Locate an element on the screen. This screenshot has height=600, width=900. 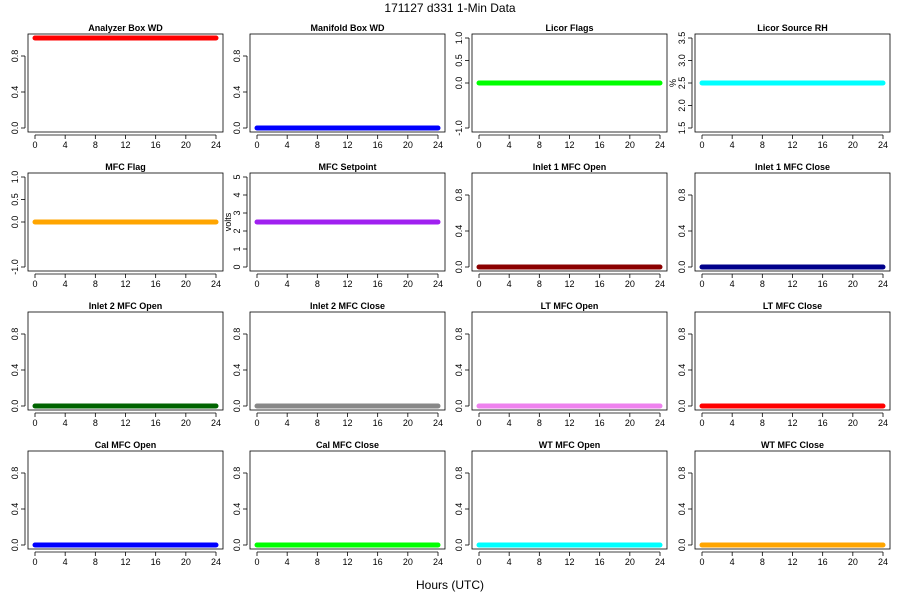
panel-title: Inlet 1 MFC Open is located at coordinates (570, 167).